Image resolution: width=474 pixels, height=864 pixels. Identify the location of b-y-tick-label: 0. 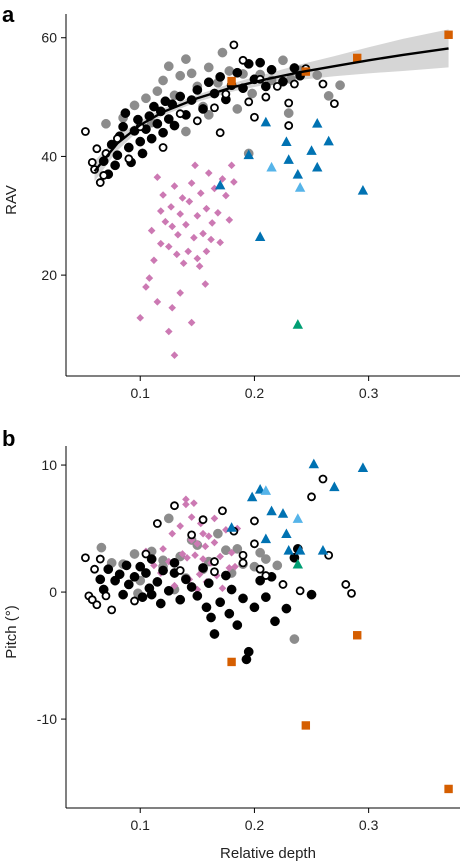
(53, 592).